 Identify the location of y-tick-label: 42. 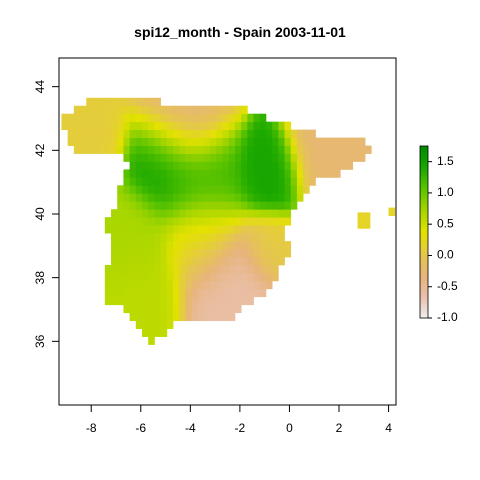
(40, 150).